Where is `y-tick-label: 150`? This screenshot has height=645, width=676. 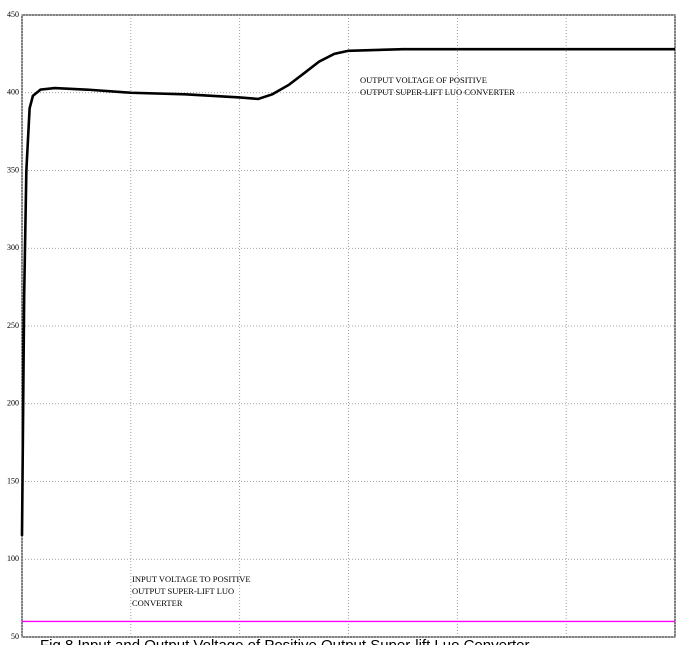 y-tick-label: 150 is located at coordinates (13, 480).